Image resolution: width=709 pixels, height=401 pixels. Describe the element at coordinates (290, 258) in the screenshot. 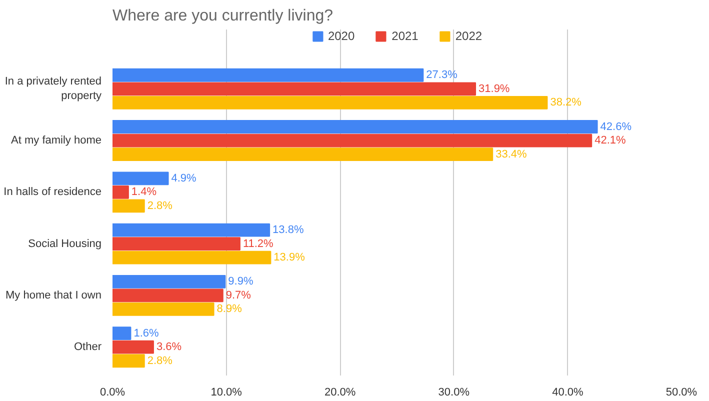

I see `data-label: 13.9%` at that location.